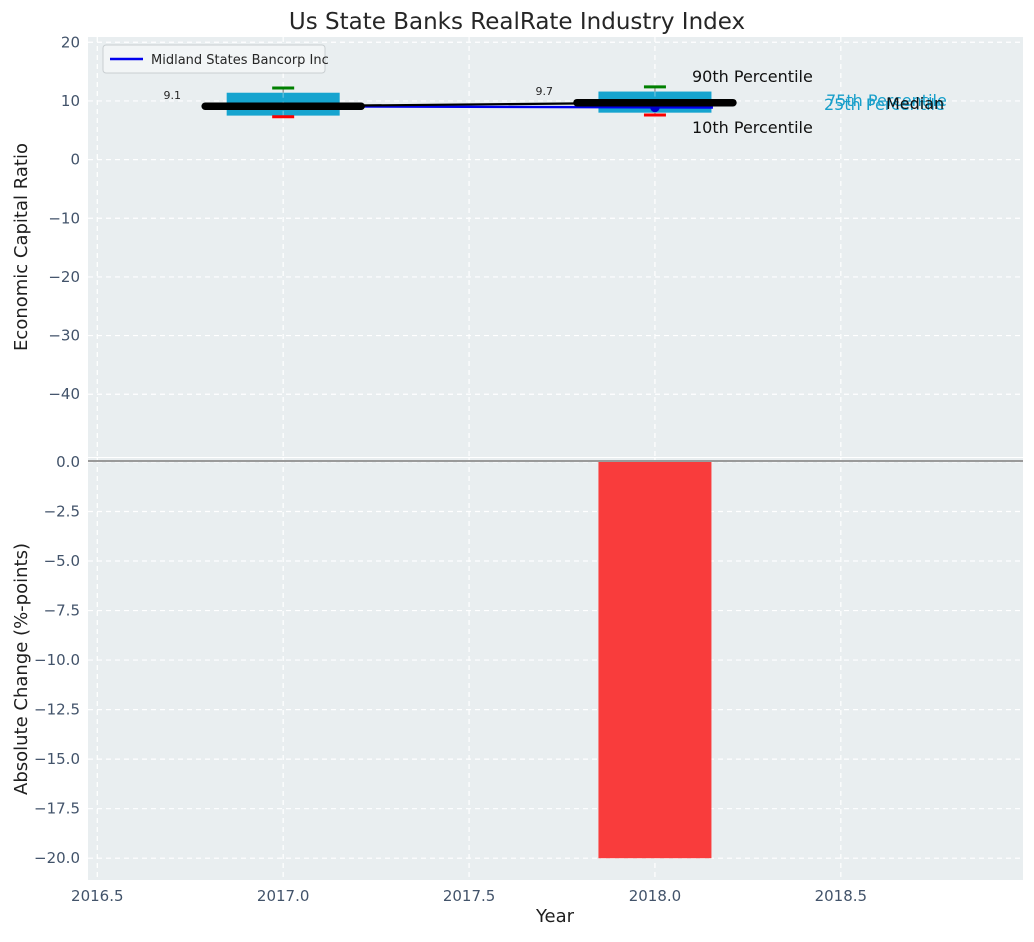 The width and height of the screenshot is (1034, 942). What do you see at coordinates (21, 669) in the screenshot?
I see `bottom-y-axis-label: Absolute Change (%-points)` at bounding box center [21, 669].